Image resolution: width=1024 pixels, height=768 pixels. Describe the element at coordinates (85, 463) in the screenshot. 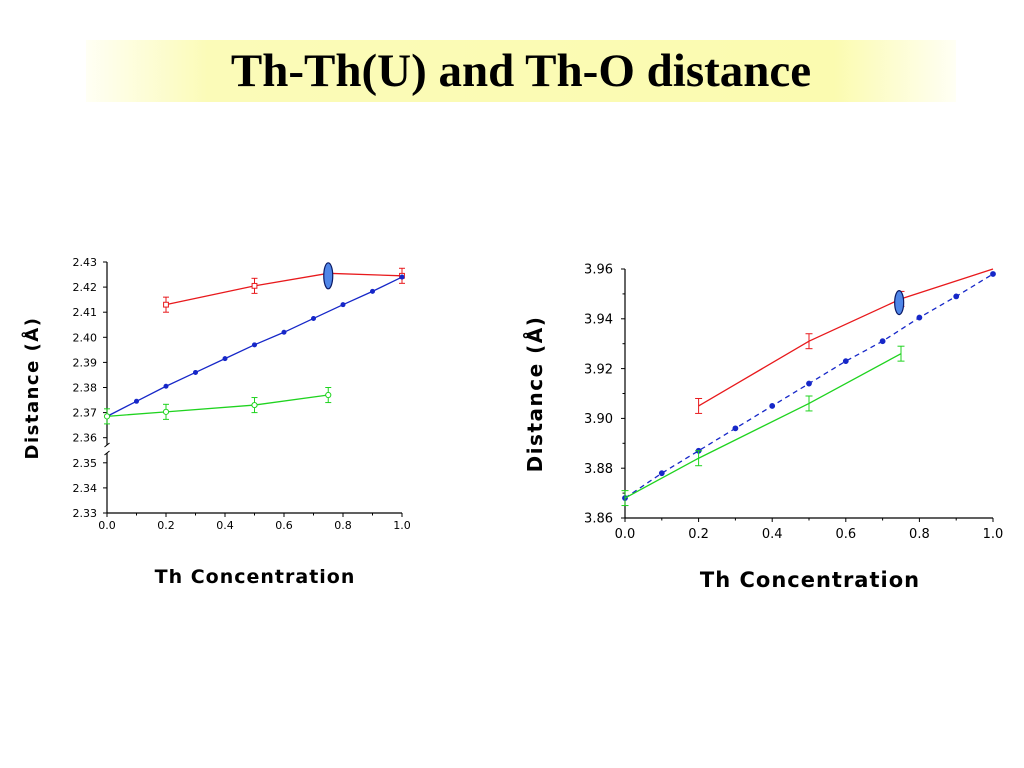

I see `y-tick-label: 2.35` at that location.